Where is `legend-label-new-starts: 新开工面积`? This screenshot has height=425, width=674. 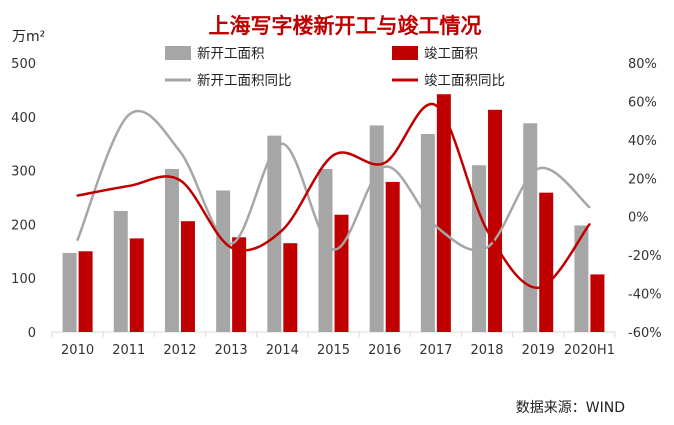
legend-label-new-starts: 新开工面积 is located at coordinates (231, 54).